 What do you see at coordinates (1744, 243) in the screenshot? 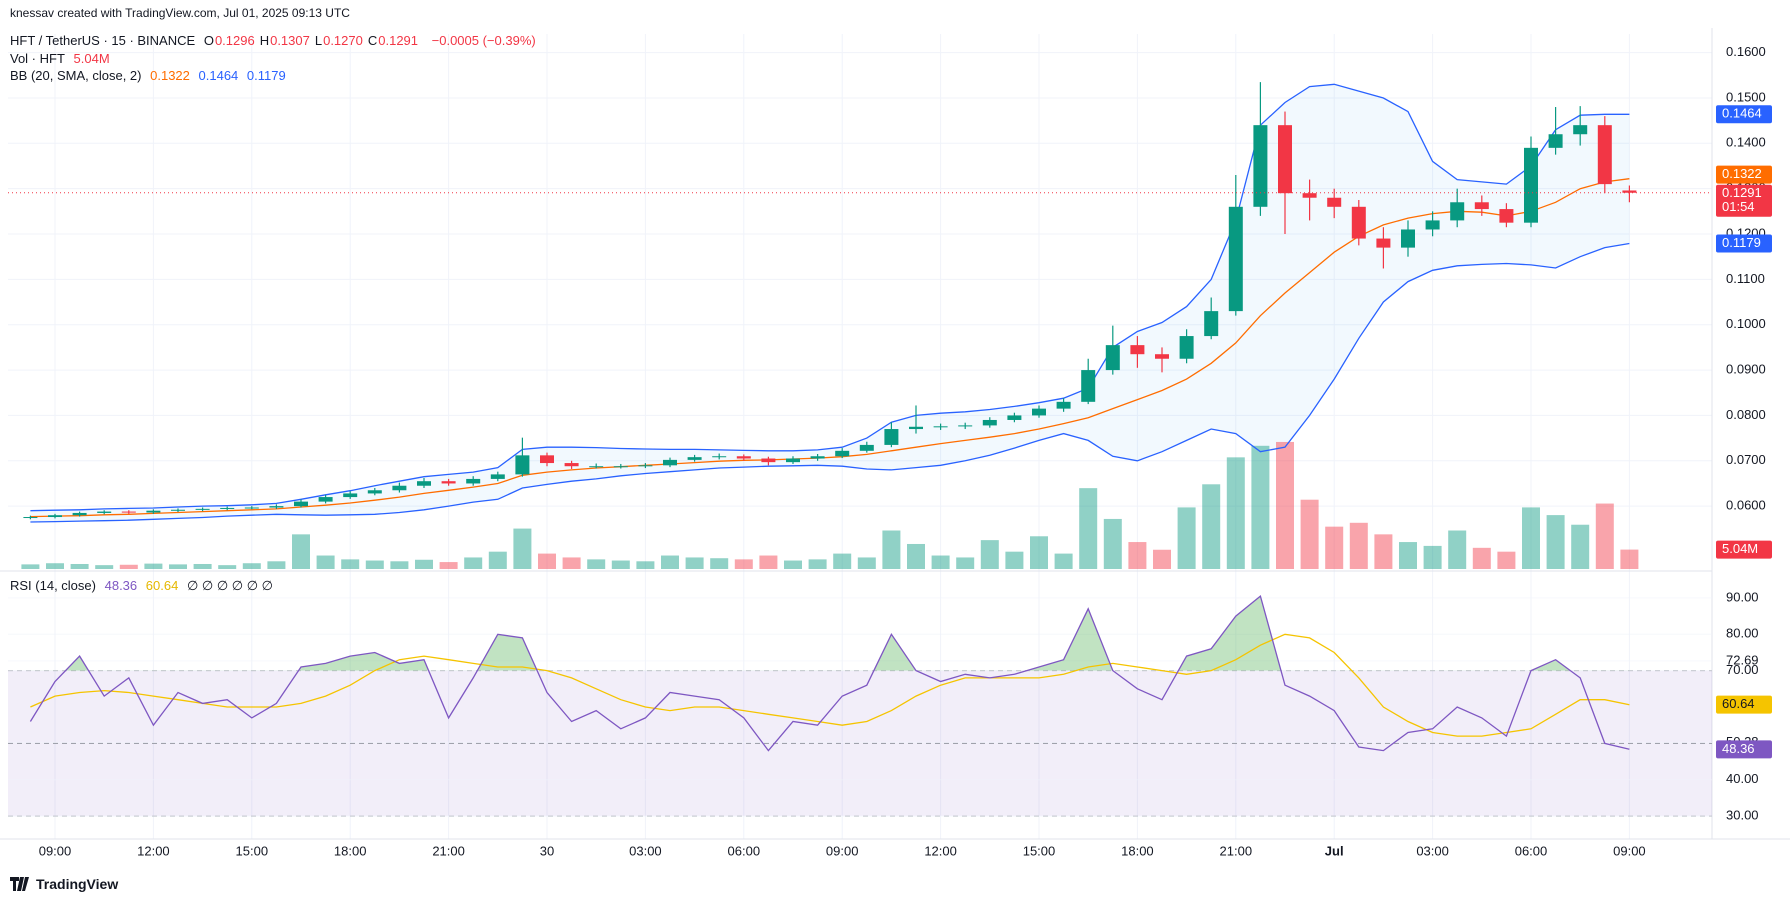
I see `bb-lower-badge-bg` at bounding box center [1744, 243].